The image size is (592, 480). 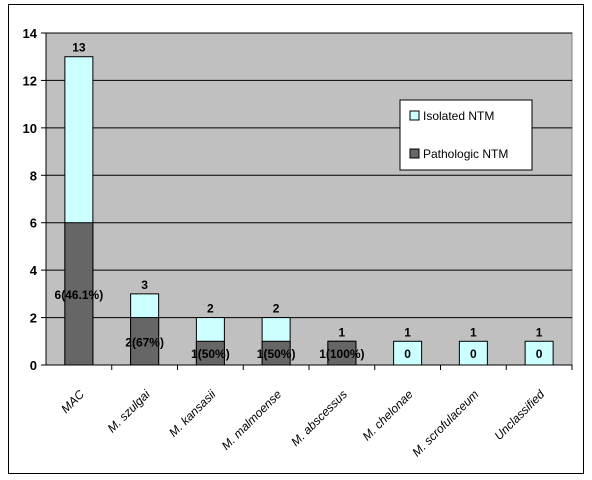 I want to click on x-tick-label: M. abscessus, so click(x=319, y=418).